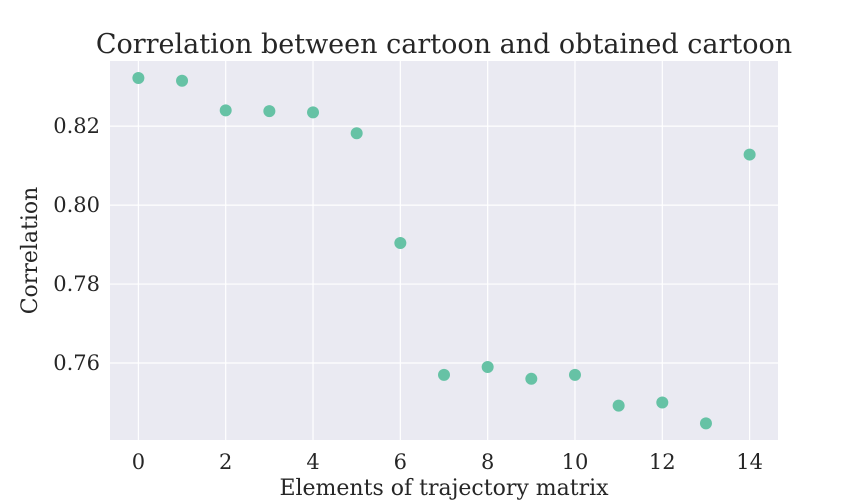 The height and width of the screenshot is (504, 864). Describe the element at coordinates (30, 251) in the screenshot. I see `y-axis-label: Correlation` at that location.